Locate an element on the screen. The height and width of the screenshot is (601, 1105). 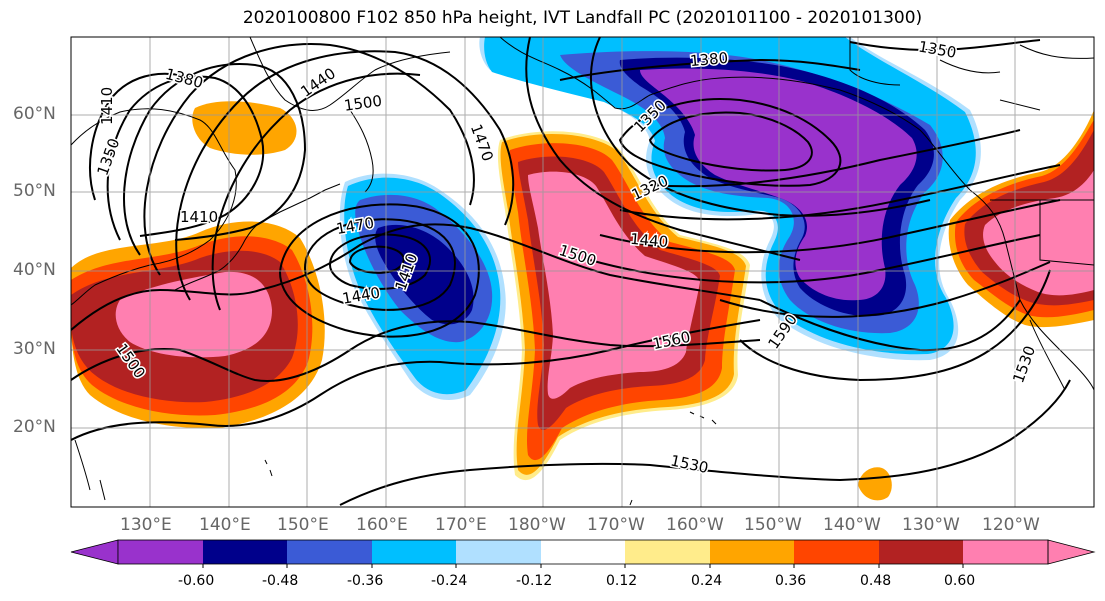
shade-japan-pink is located at coordinates (194, 314).